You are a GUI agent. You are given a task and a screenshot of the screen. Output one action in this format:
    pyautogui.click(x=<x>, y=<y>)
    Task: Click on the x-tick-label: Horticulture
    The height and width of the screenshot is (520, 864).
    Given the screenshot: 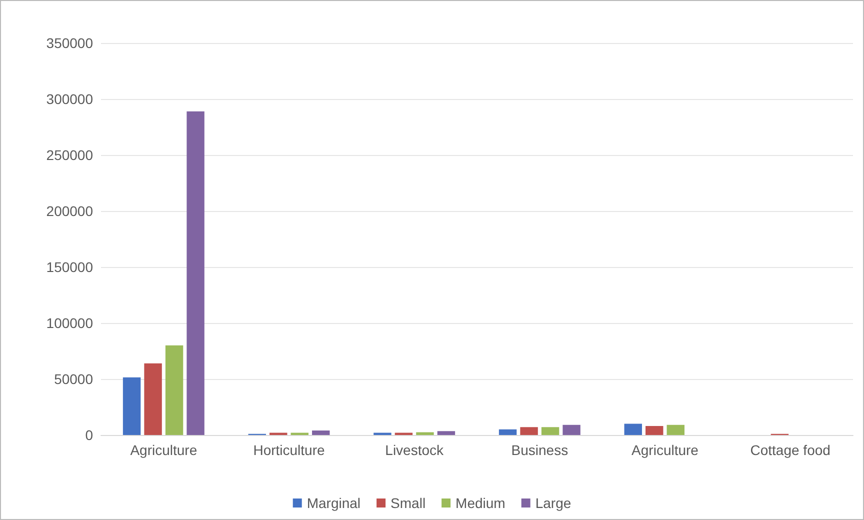 What is the action you would take?
    pyautogui.click(x=289, y=450)
    